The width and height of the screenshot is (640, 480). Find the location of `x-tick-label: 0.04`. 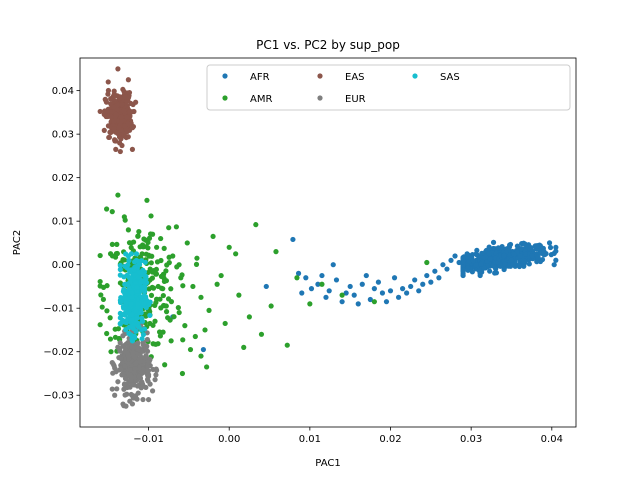

x-tick-label: 0.04 is located at coordinates (552, 439).